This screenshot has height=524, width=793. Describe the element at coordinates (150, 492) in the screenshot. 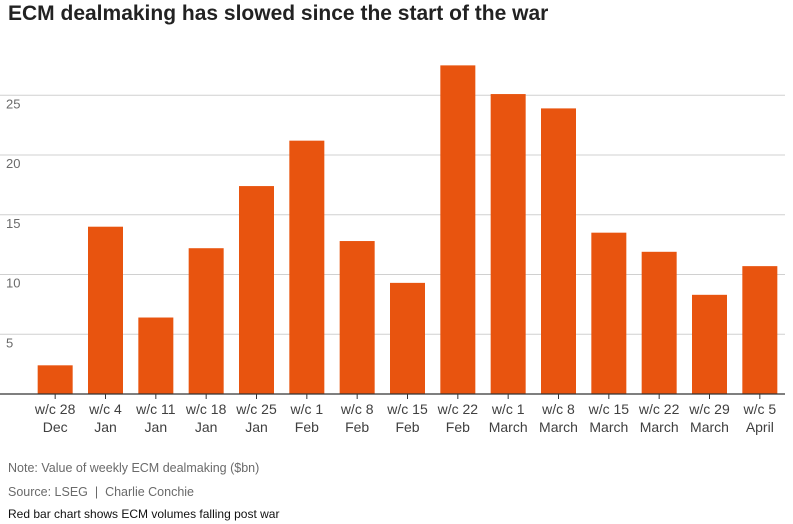

I see `byline-text: Charlie Conchie` at that location.